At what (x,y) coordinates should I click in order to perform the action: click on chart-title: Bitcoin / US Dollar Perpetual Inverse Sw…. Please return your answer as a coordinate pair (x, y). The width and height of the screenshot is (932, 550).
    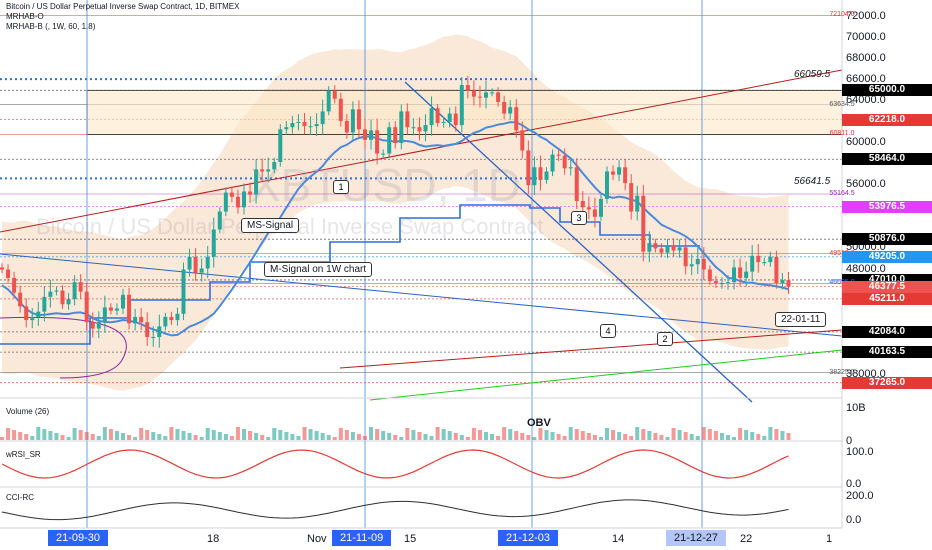
    Looking at the image, I should click on (123, 6).